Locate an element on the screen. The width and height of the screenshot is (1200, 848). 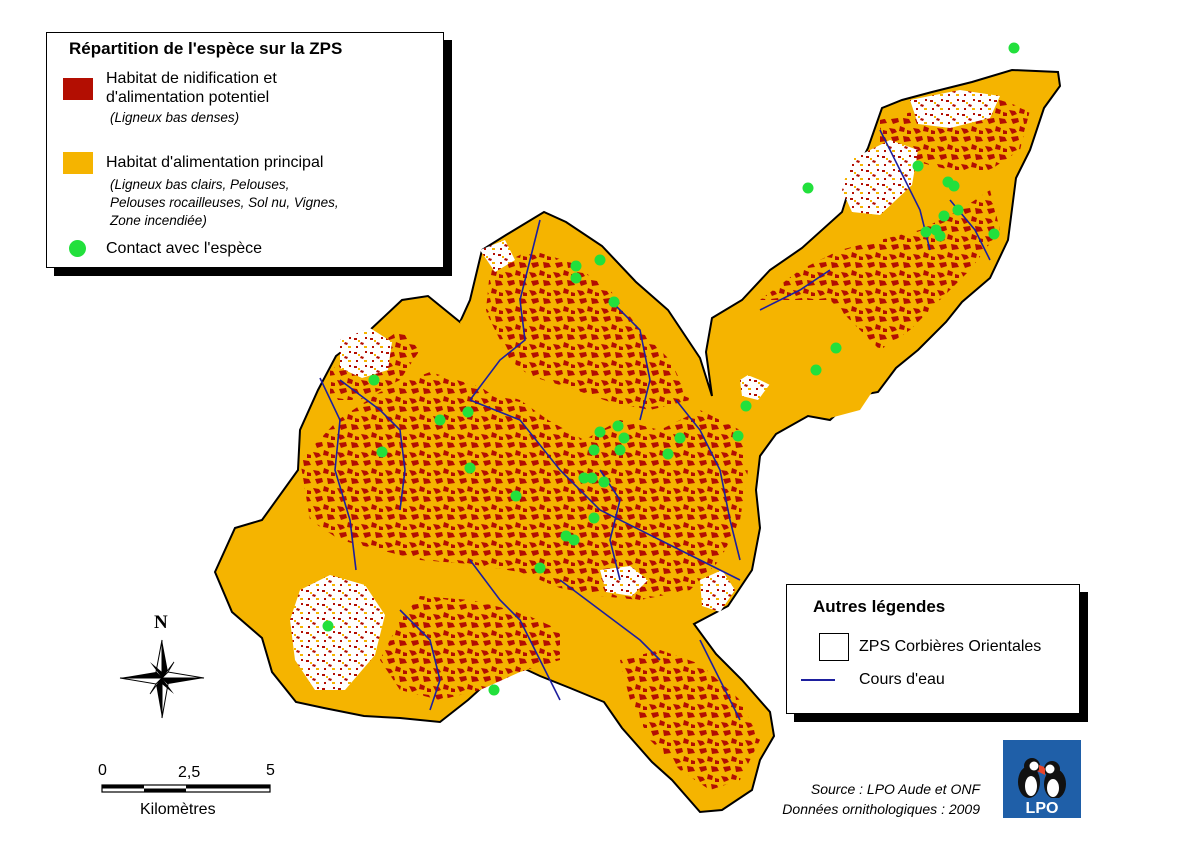
feeding-habitat-detail-3: Zone incendiée) is located at coordinates (158, 220).